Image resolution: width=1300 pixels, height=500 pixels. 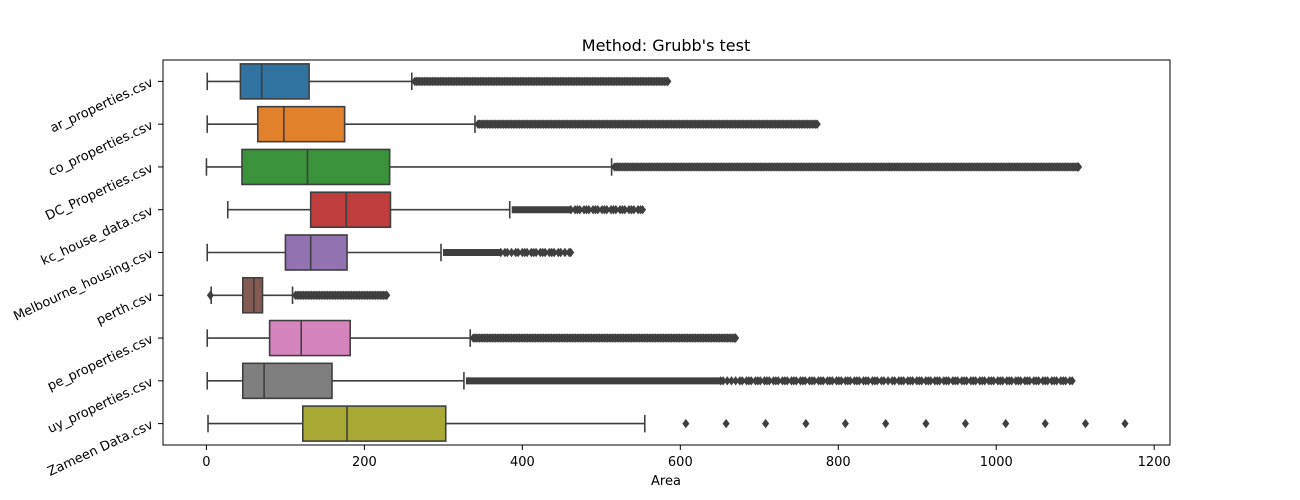 I want to click on box-perth-csv, so click(x=298, y=295).